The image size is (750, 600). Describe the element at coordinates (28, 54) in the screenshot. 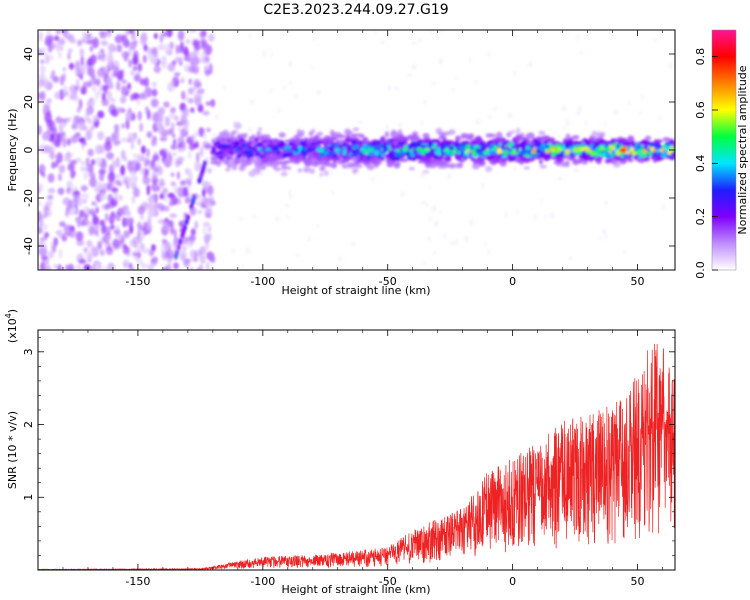

I see `spectrogram-y-tick-label: 40` at that location.